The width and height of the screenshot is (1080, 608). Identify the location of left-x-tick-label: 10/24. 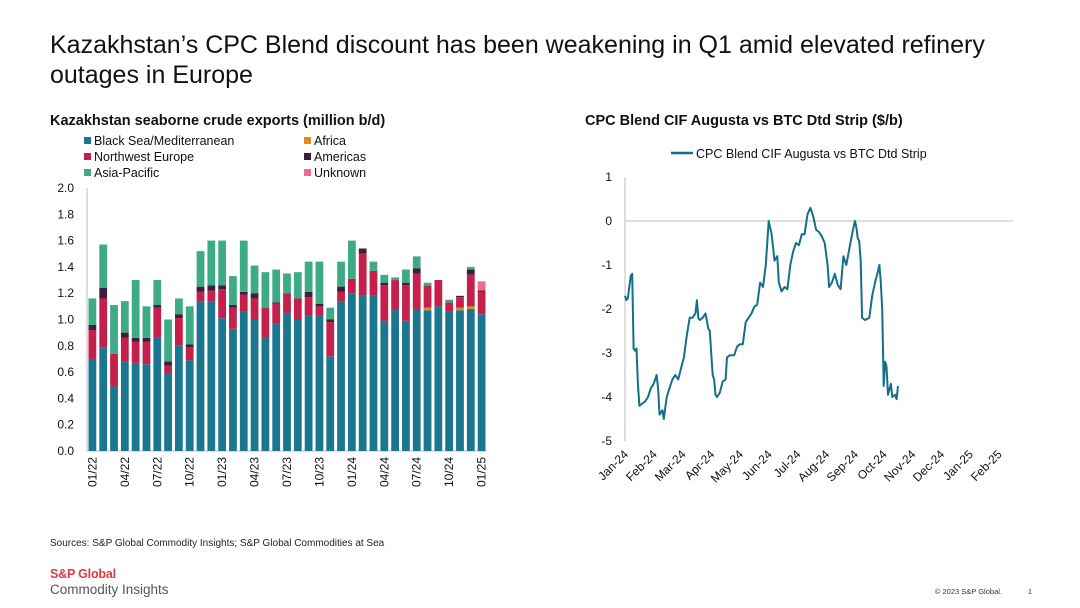
(449, 472).